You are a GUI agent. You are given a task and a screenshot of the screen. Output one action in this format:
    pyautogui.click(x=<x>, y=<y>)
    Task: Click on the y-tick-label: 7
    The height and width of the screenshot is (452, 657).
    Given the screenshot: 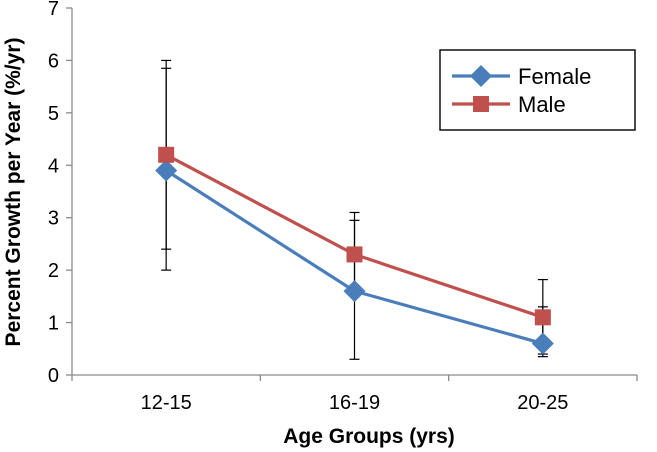 What is the action you would take?
    pyautogui.click(x=53, y=10)
    